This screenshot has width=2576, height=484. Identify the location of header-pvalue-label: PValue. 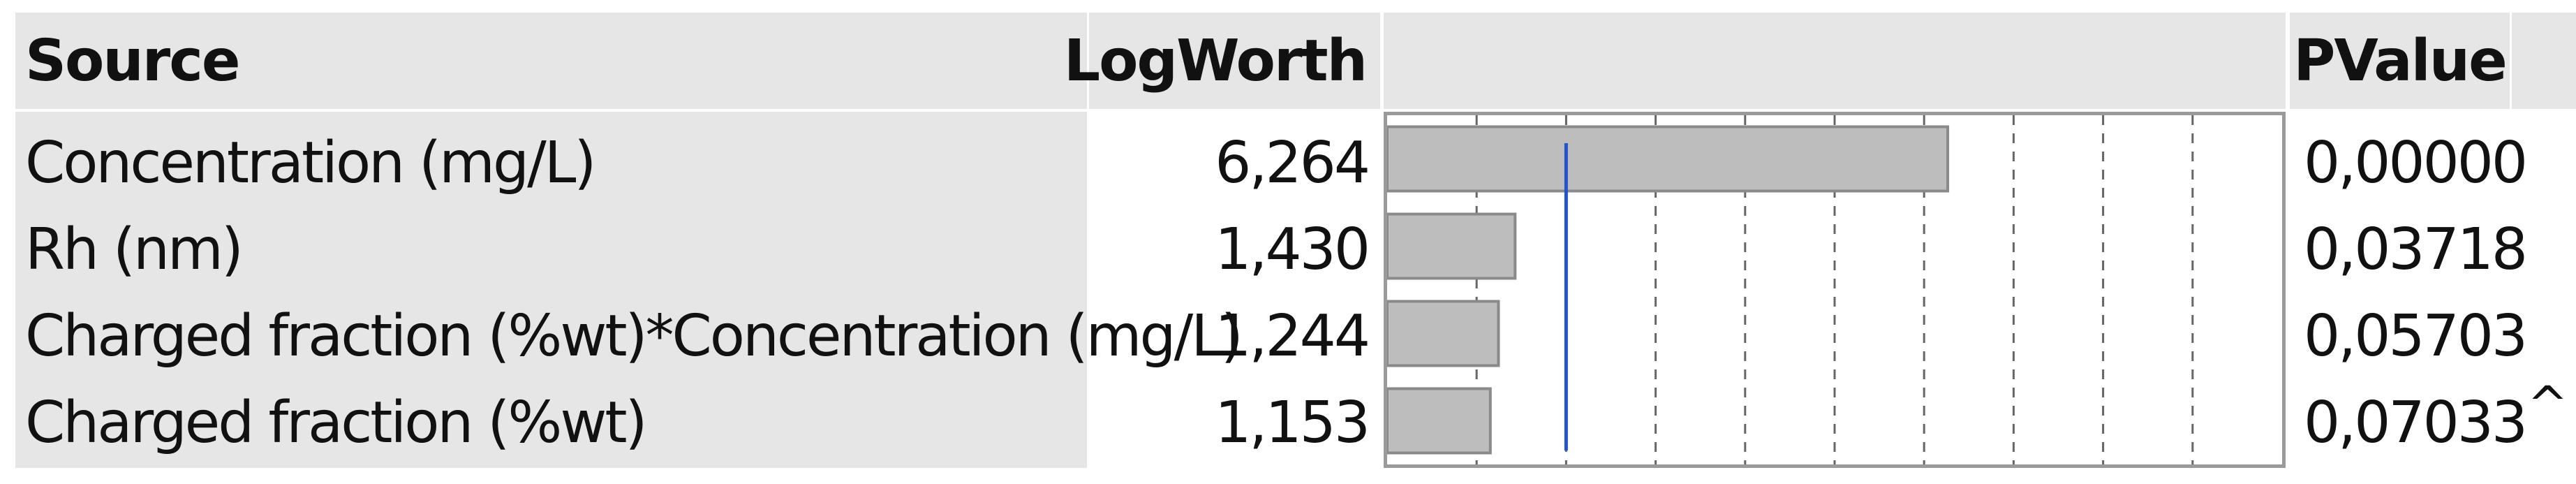
(2400, 60).